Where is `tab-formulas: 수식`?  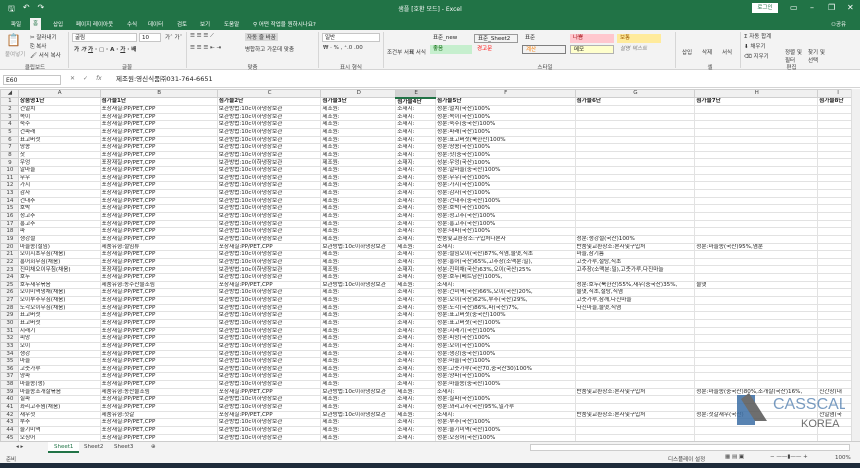 tab-formulas: 수식 is located at coordinates (132, 25).